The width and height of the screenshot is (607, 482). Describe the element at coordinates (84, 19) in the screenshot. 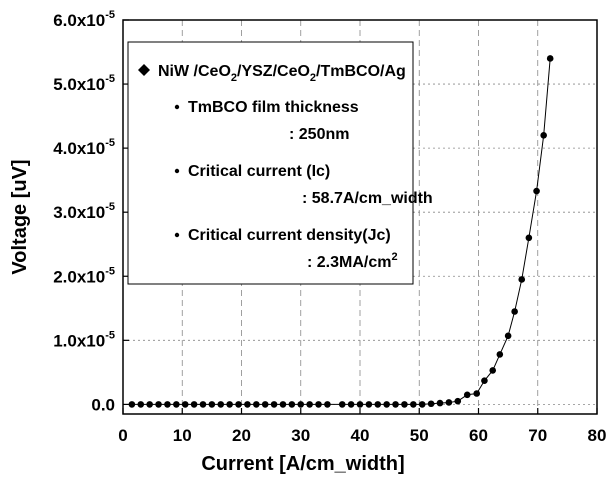

I see `y-tick-label: 6.0x10-5​` at that location.